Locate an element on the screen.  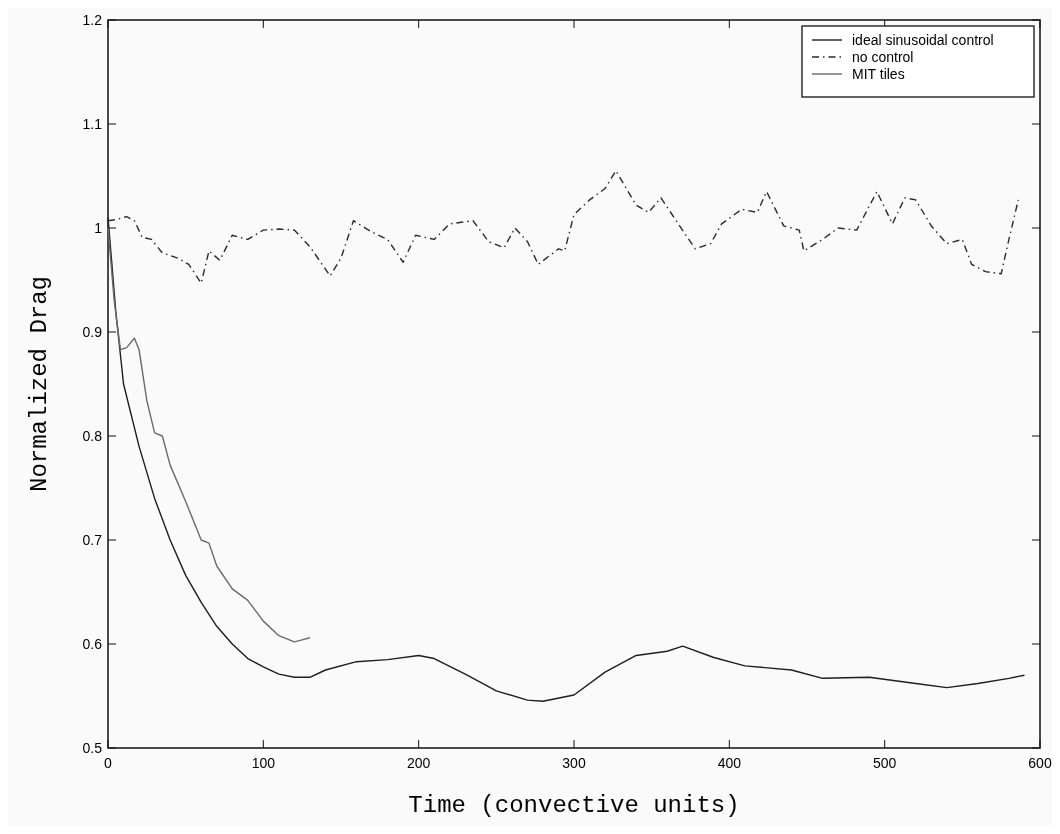
x-tick-label: 300 is located at coordinates (574, 763).